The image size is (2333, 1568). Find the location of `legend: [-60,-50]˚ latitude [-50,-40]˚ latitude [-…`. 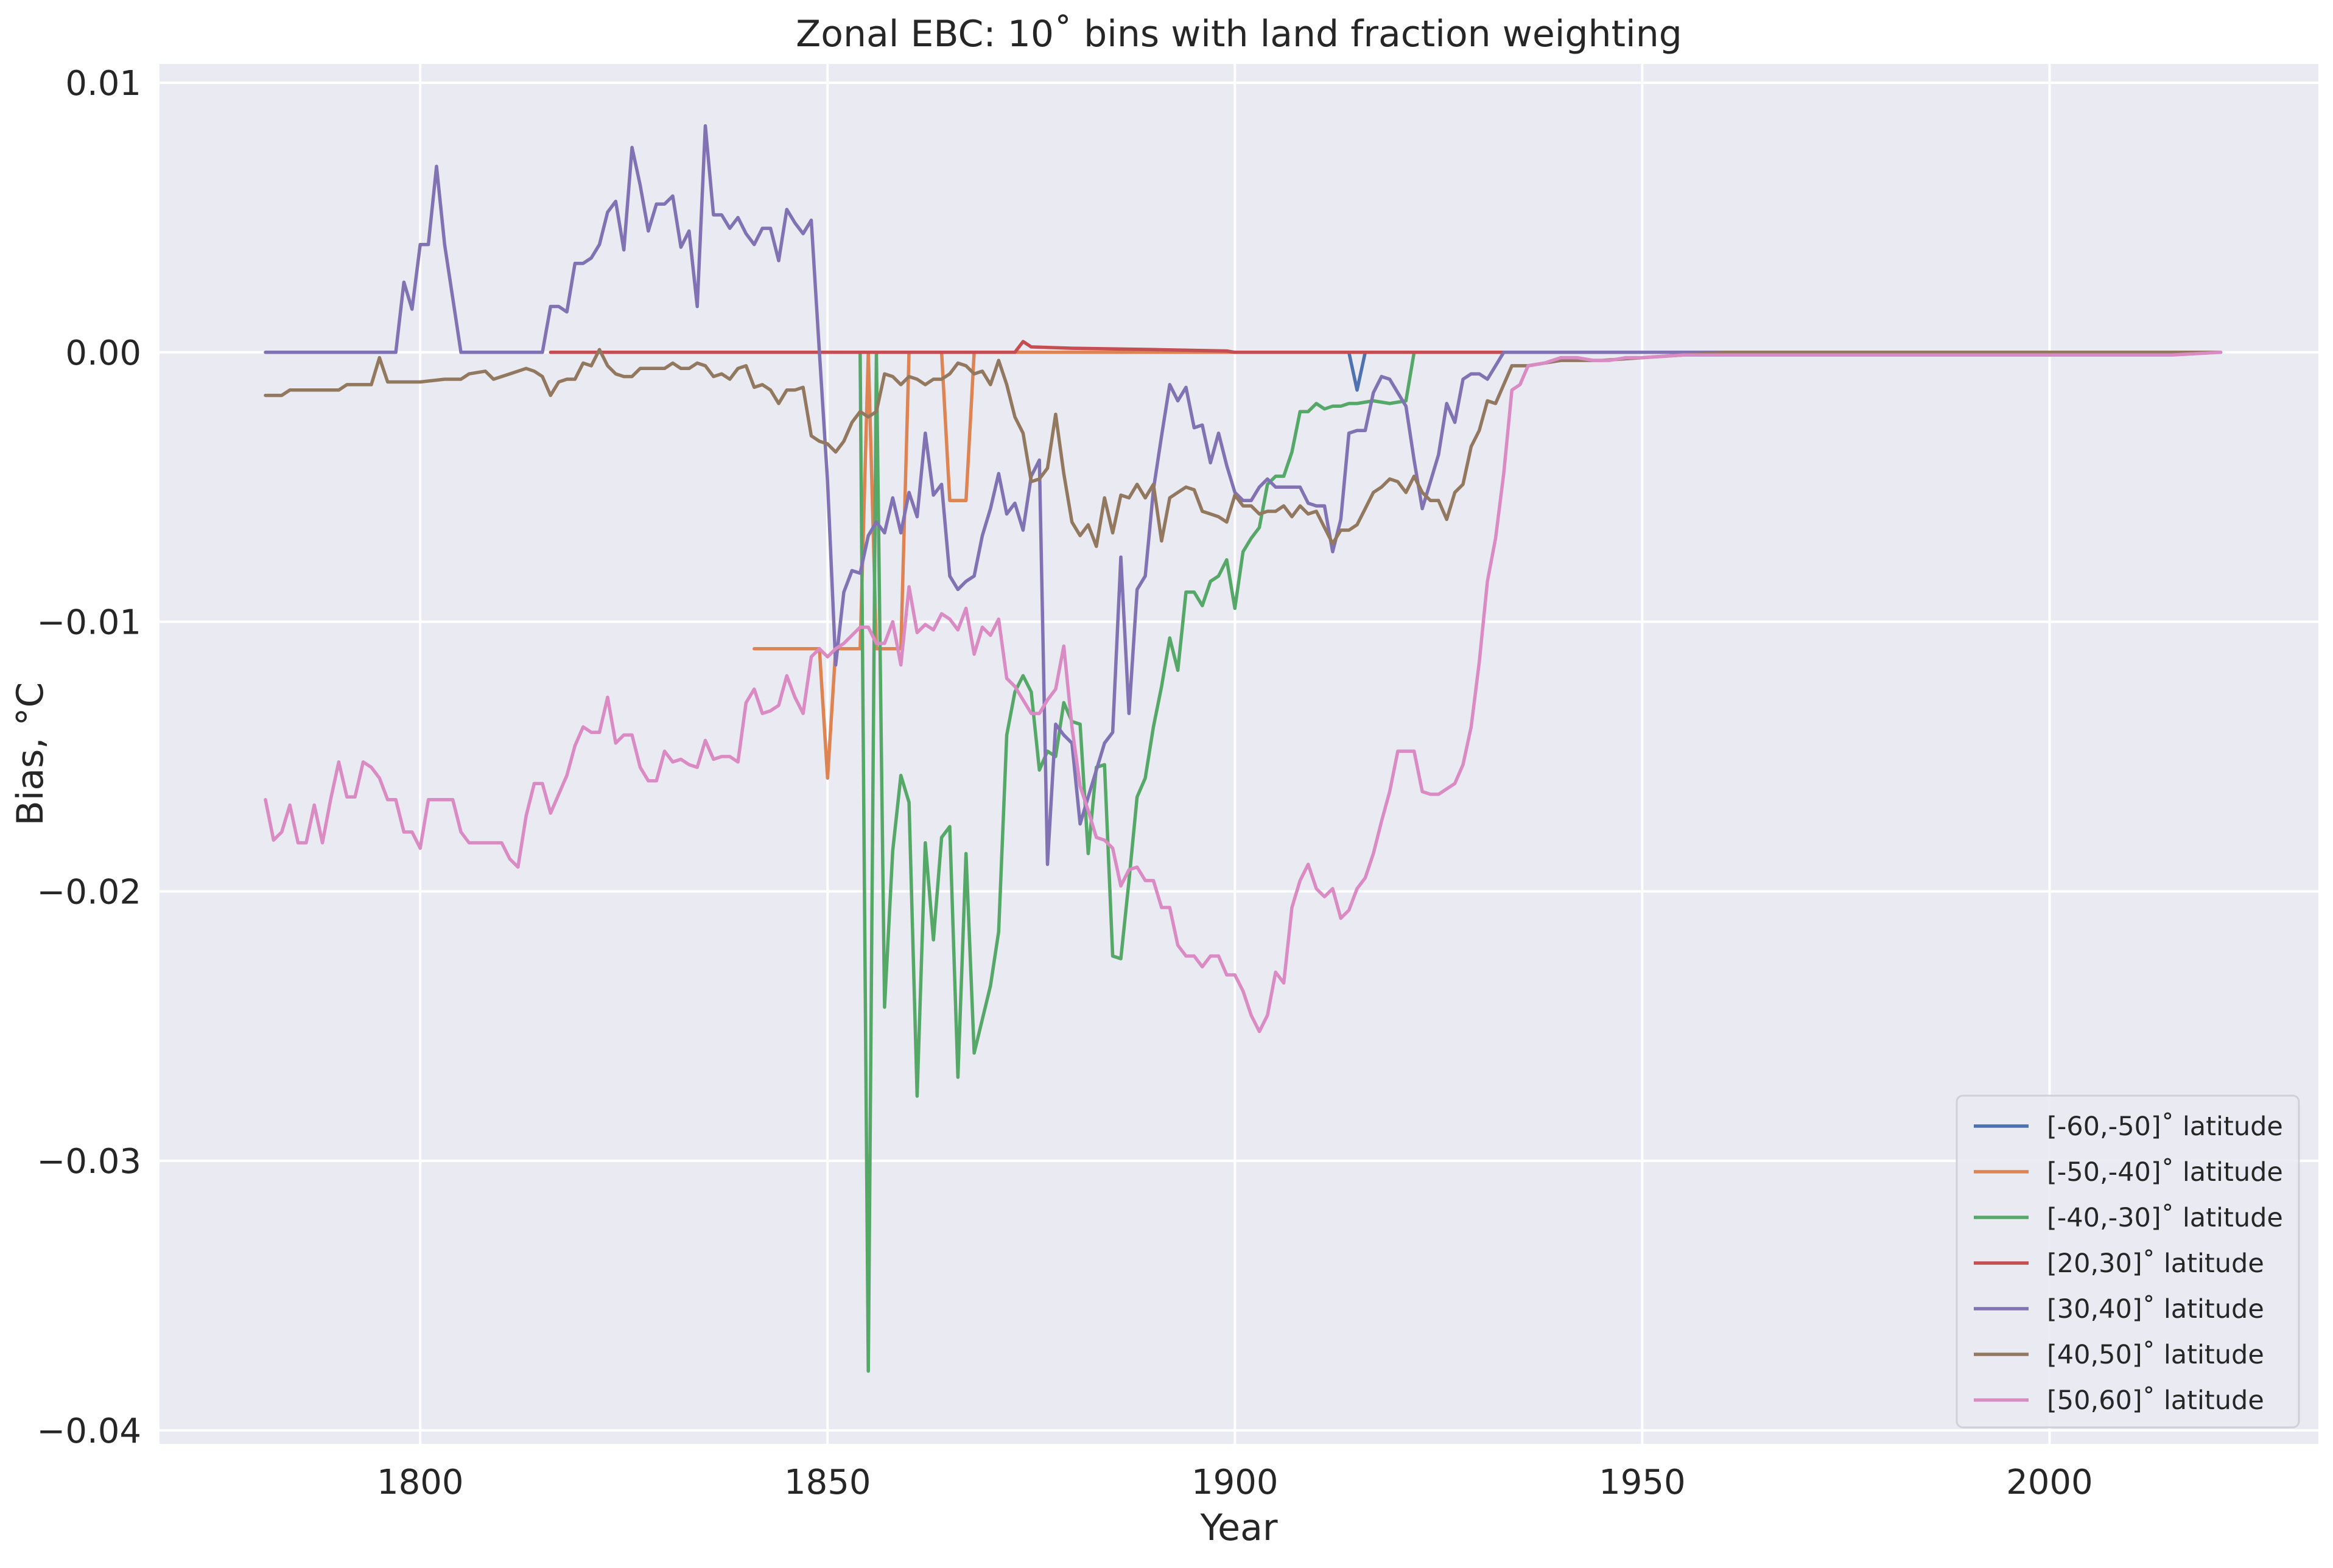

legend: [-60,-50]˚ latitude [-50,-40]˚ latitude [-… is located at coordinates (2128, 1262).